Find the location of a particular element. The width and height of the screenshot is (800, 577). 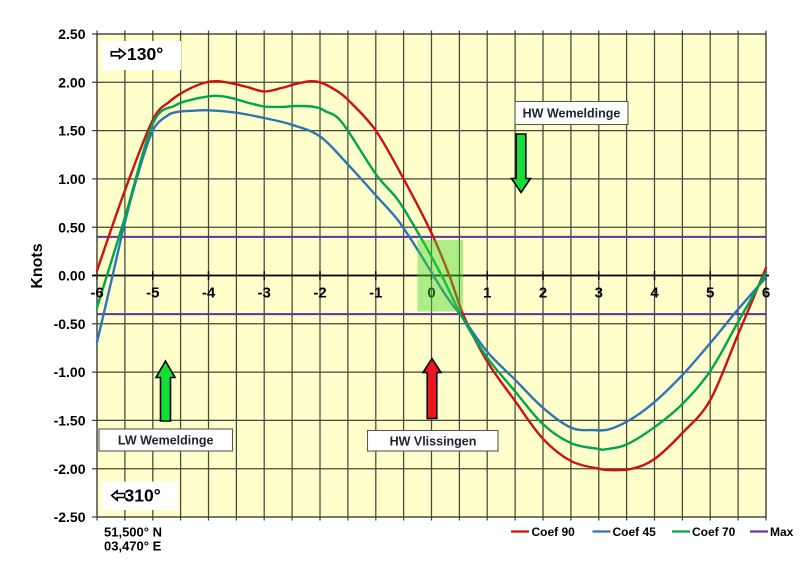

svg-text: -3 is located at coordinates (264, 293).